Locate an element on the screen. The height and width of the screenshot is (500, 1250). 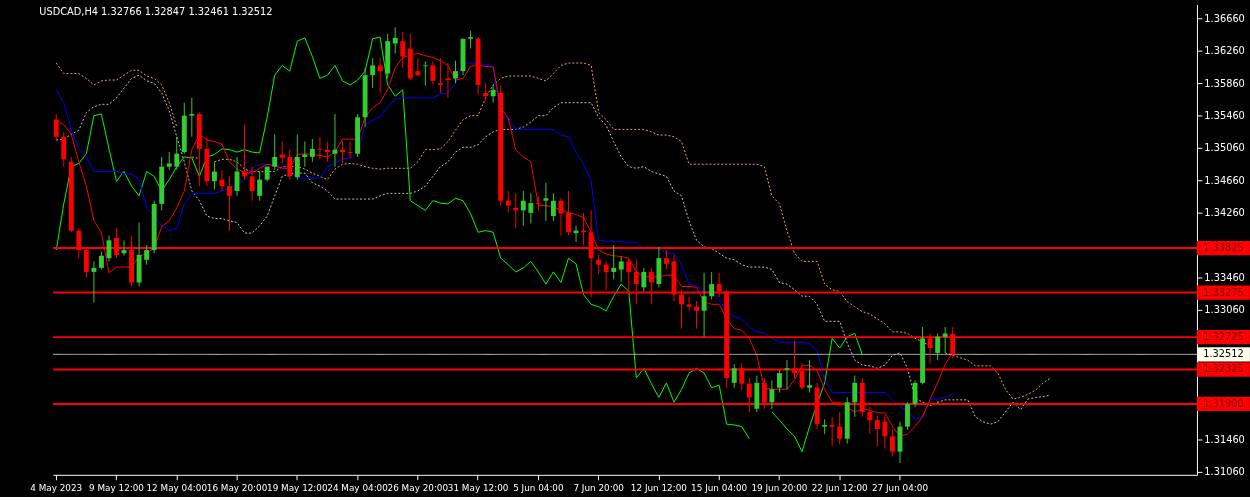
x-tick-label: 15 Jun 04:00 is located at coordinates (719, 488).